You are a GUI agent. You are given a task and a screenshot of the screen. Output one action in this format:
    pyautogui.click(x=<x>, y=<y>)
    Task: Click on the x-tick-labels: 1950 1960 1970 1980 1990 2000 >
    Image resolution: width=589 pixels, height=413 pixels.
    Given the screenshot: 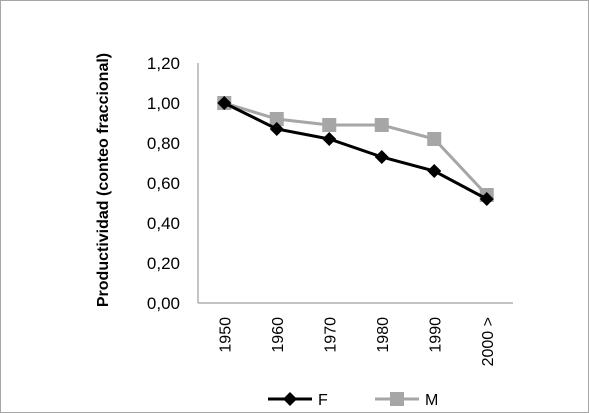 What is the action you would take?
    pyautogui.click(x=357, y=341)
    